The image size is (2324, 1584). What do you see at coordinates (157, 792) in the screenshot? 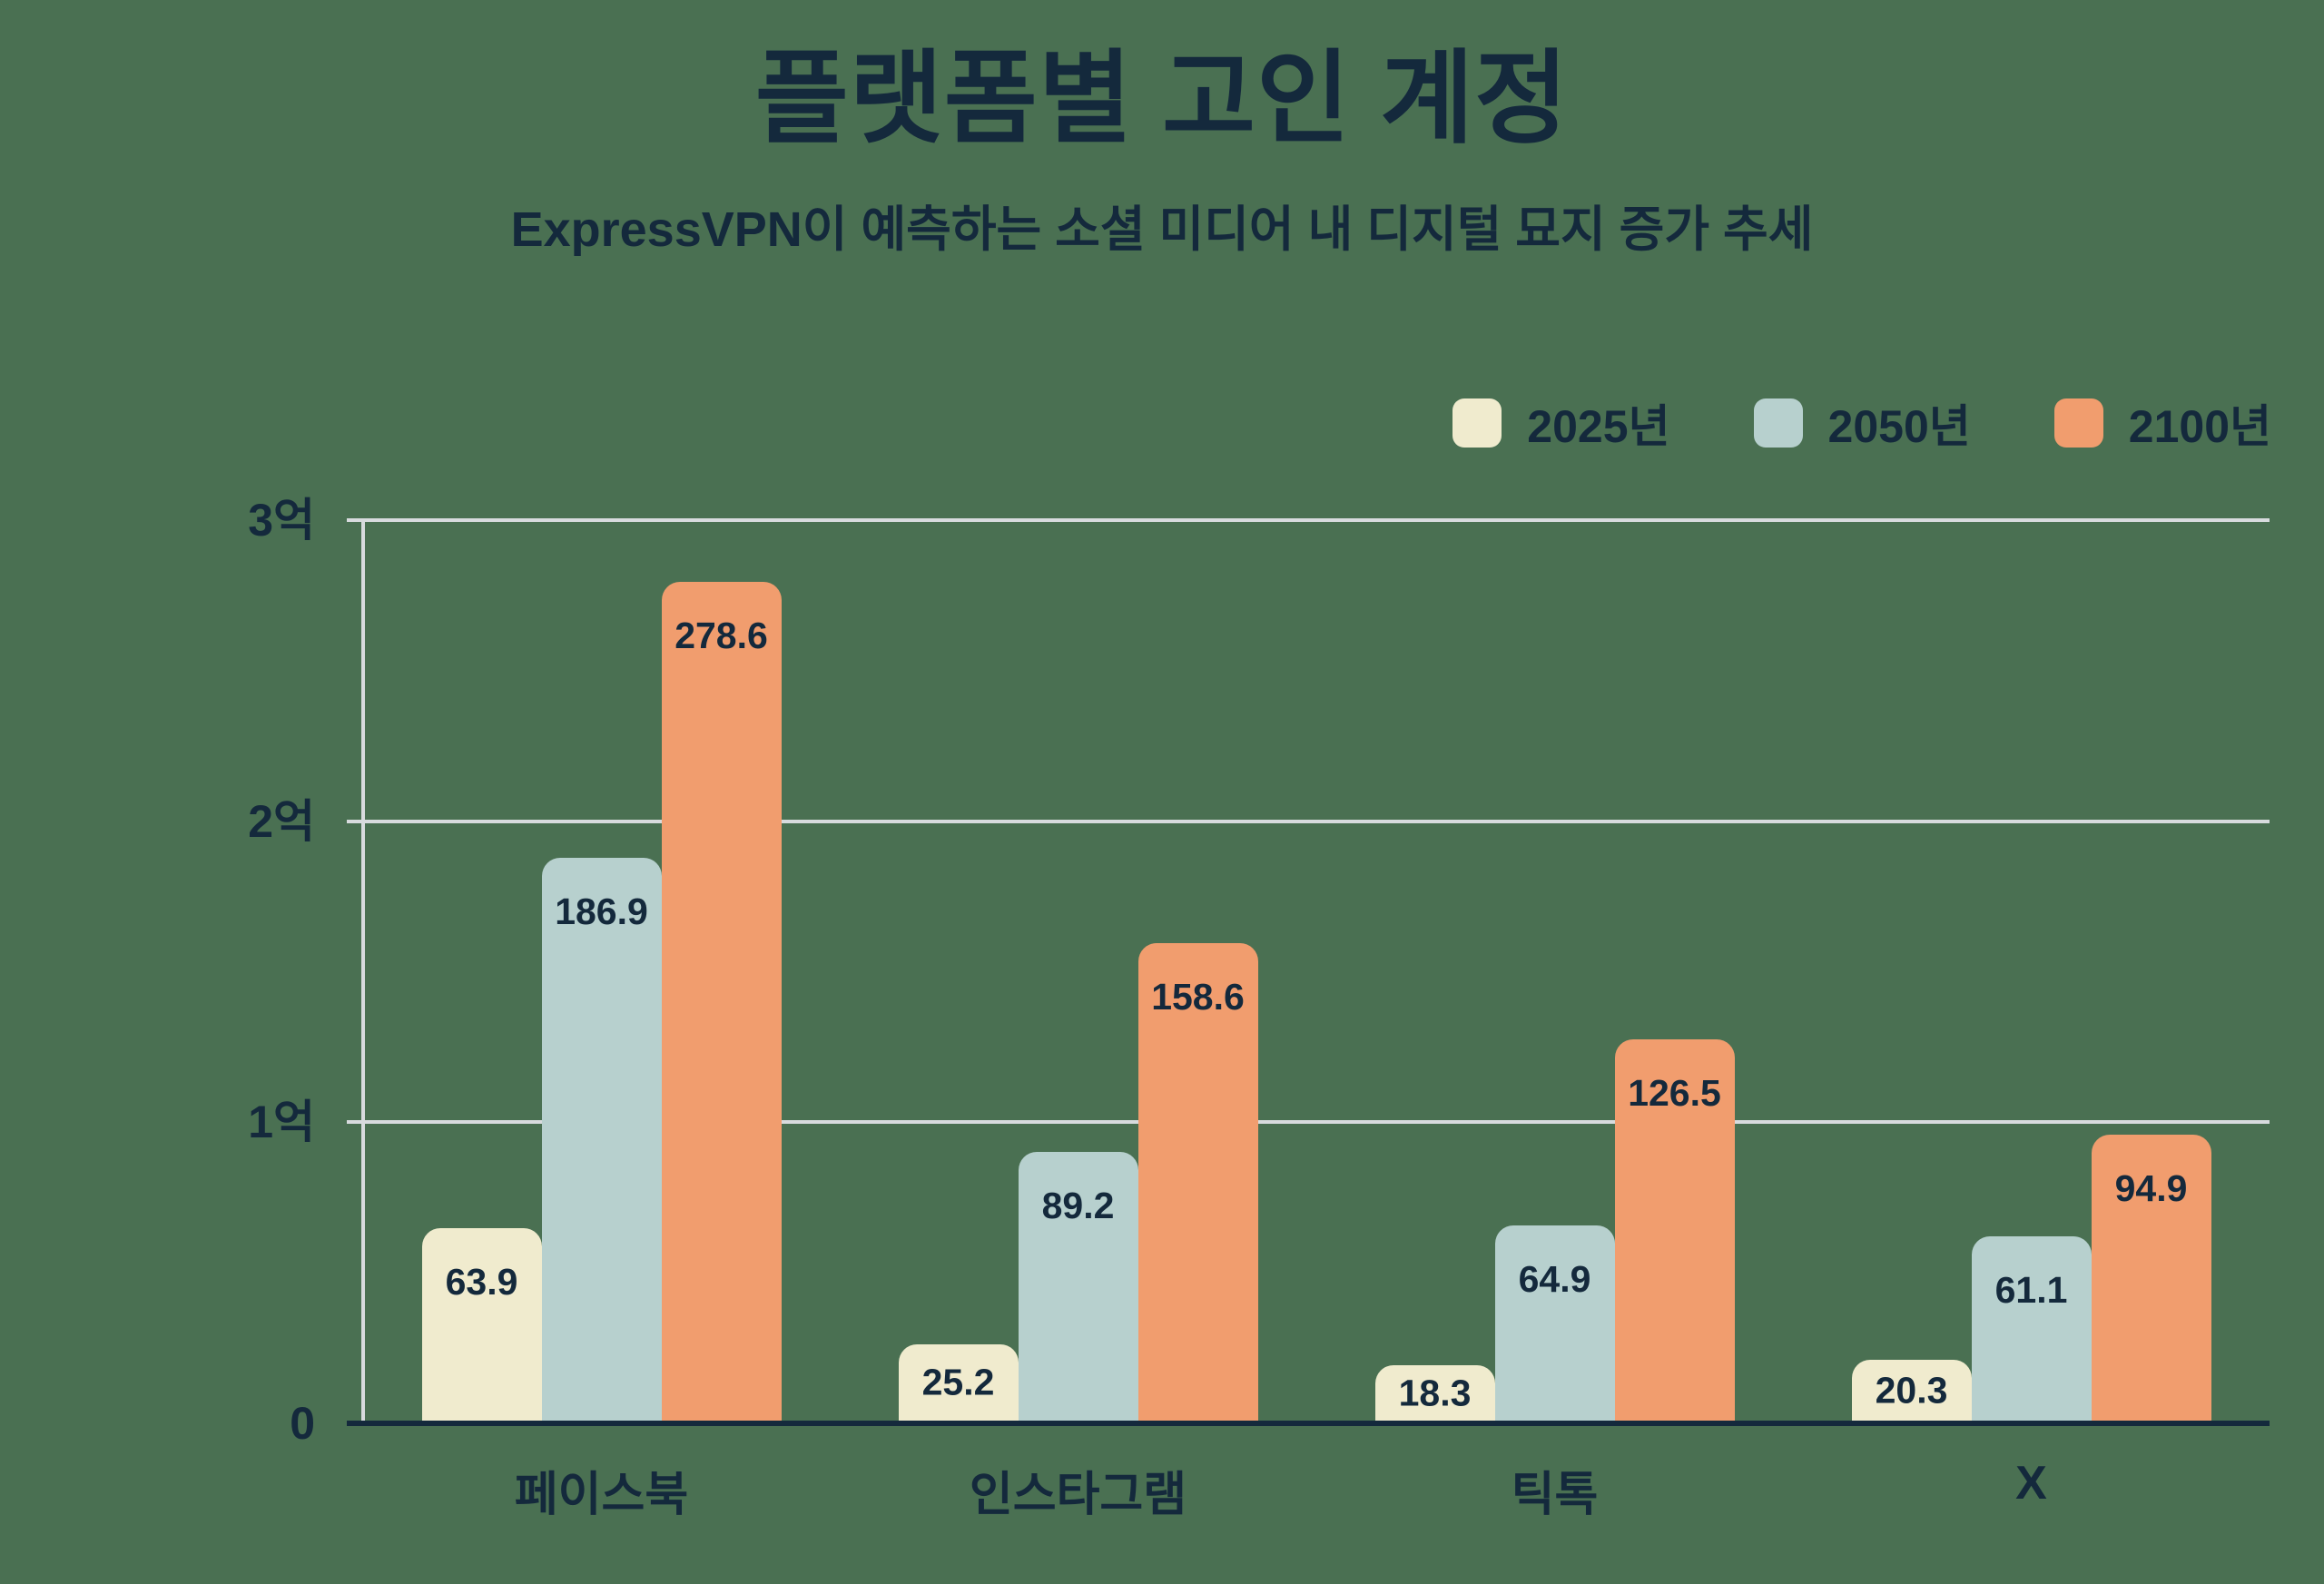
I see `y-axis-labels: 0 1억 2억 3억` at bounding box center [157, 792].